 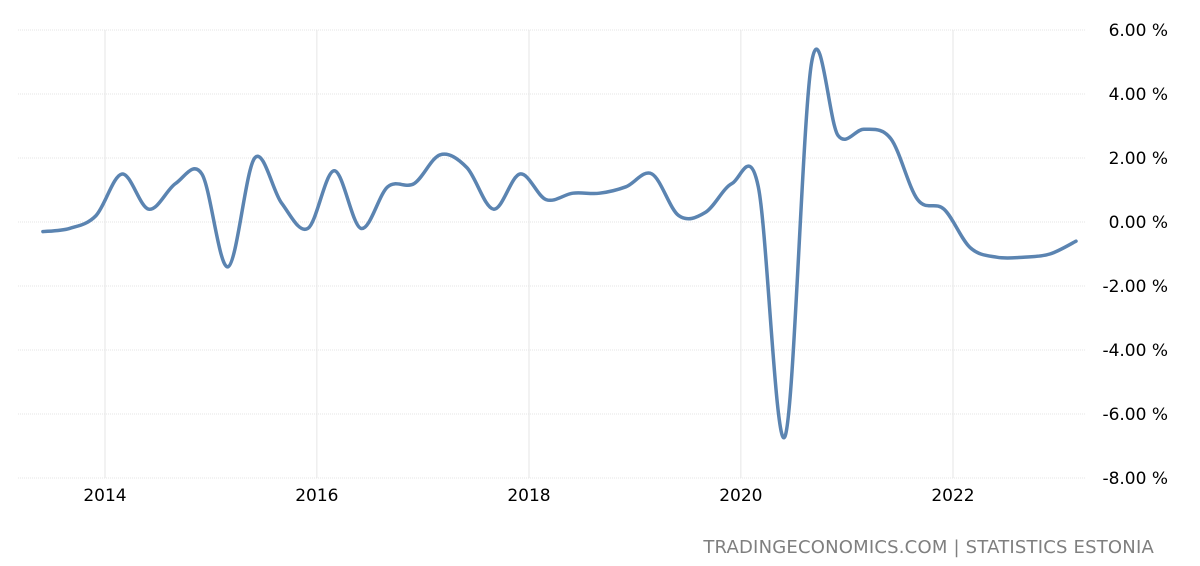 What do you see at coordinates (740, 496) in the screenshot?
I see `x-tick-label: 2020` at bounding box center [740, 496].